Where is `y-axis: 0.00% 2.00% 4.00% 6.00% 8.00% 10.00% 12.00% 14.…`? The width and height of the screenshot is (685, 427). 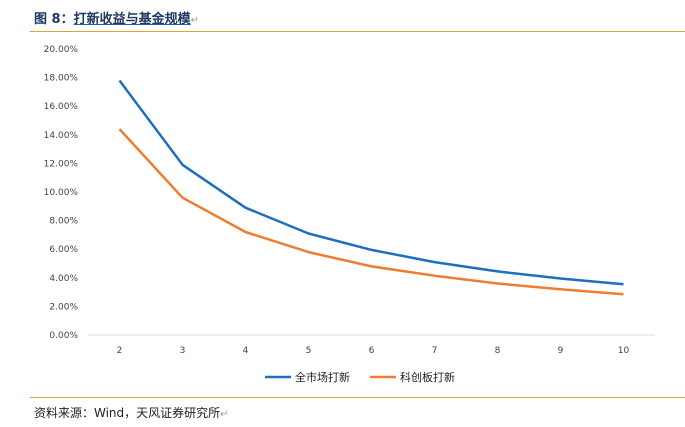 y-axis: 0.00% 2.00% 4.00% 6.00% 8.00% 10.00% 12.00% 14.… is located at coordinates (61, 193).